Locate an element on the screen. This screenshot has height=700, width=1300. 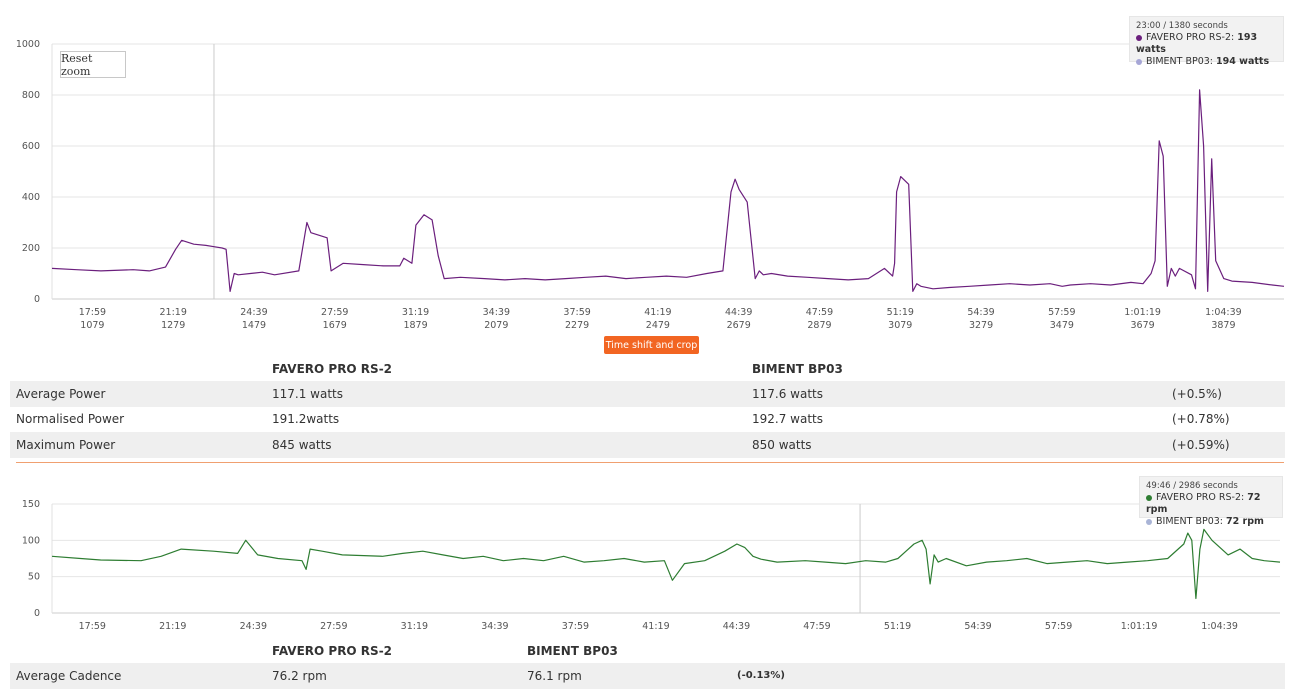
x-tick-label-seconds: 2279 is located at coordinates (577, 325).